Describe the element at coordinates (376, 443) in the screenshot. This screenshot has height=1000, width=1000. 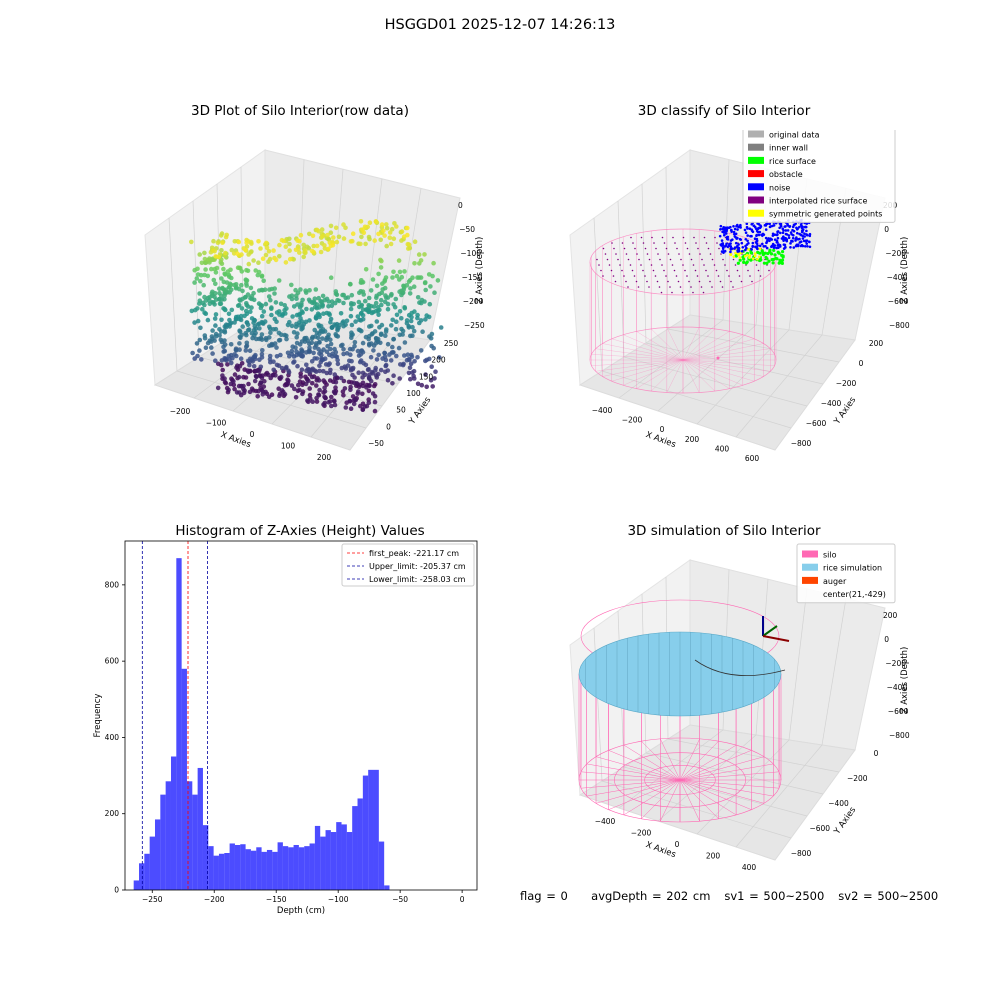
I see `y-tick-label: −50` at that location.